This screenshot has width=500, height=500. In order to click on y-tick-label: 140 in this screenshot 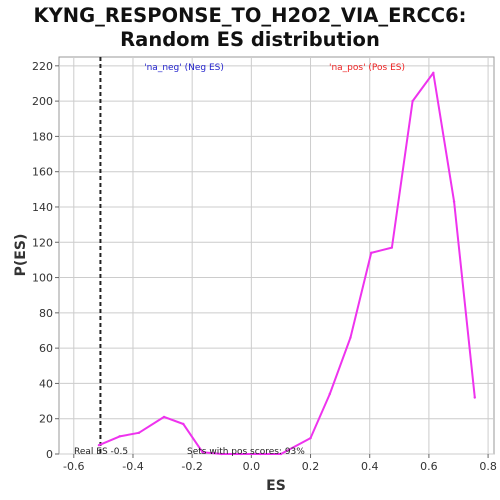, I will do `click(42, 207)`.